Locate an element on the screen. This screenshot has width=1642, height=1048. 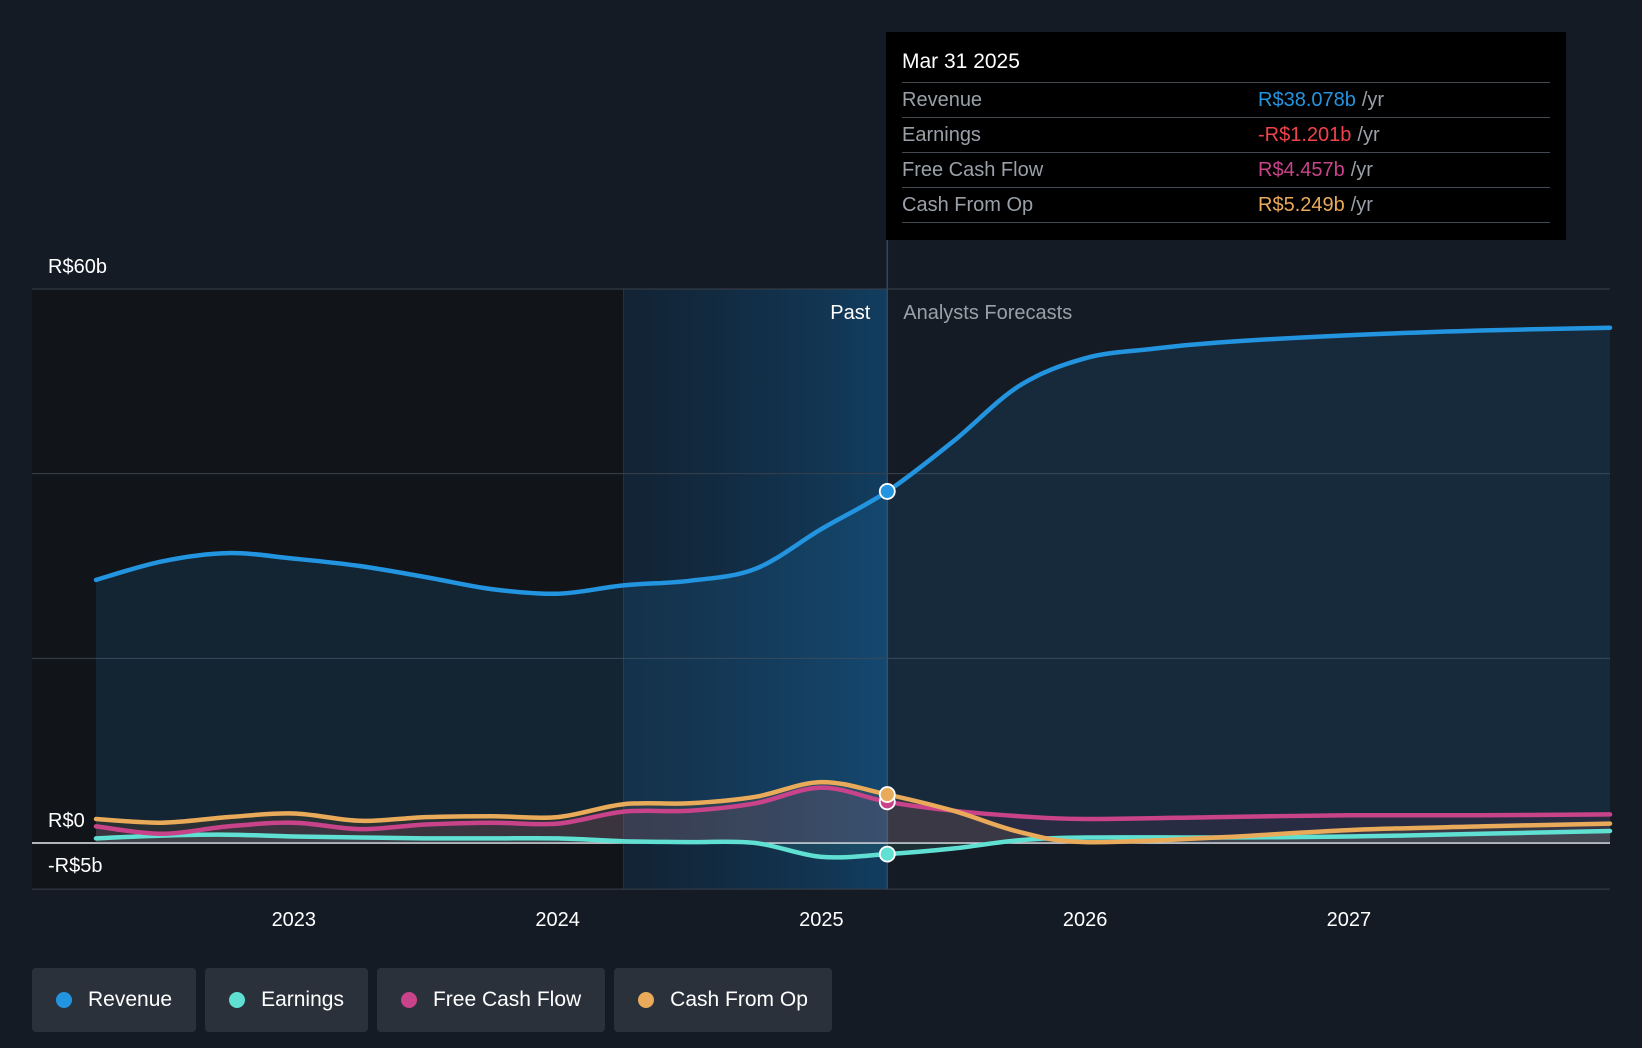
tooltip-value-revenue: R$38.078b is located at coordinates (1307, 100).